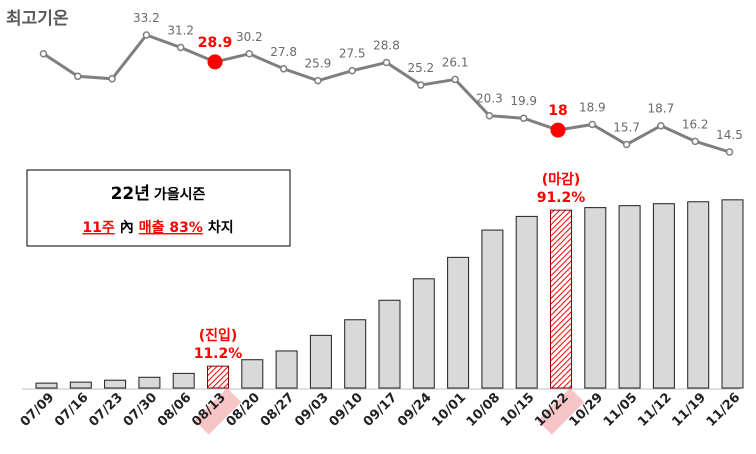 The image size is (756, 454). What do you see at coordinates (283, 52) in the screenshot?
I see `temperature-label: 27.8` at bounding box center [283, 52].